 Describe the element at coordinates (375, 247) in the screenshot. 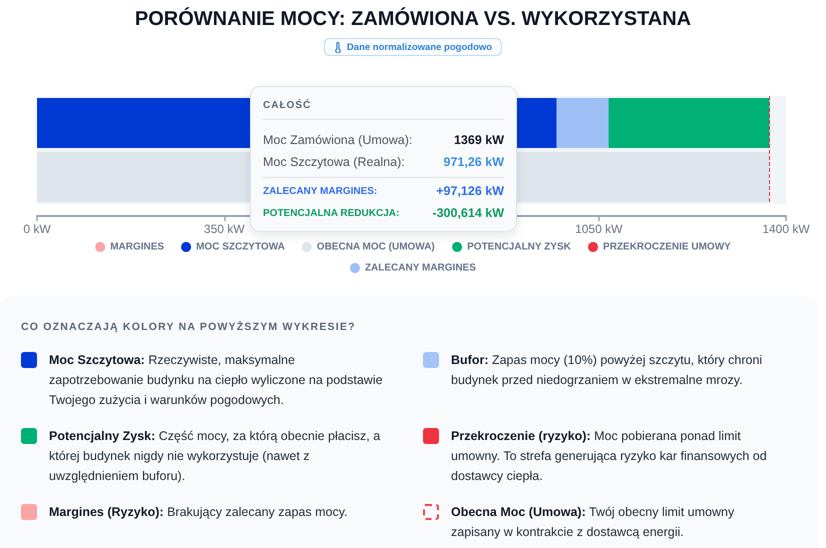

I see `legend-label: OBECNA MOC (UMOWA)` at that location.